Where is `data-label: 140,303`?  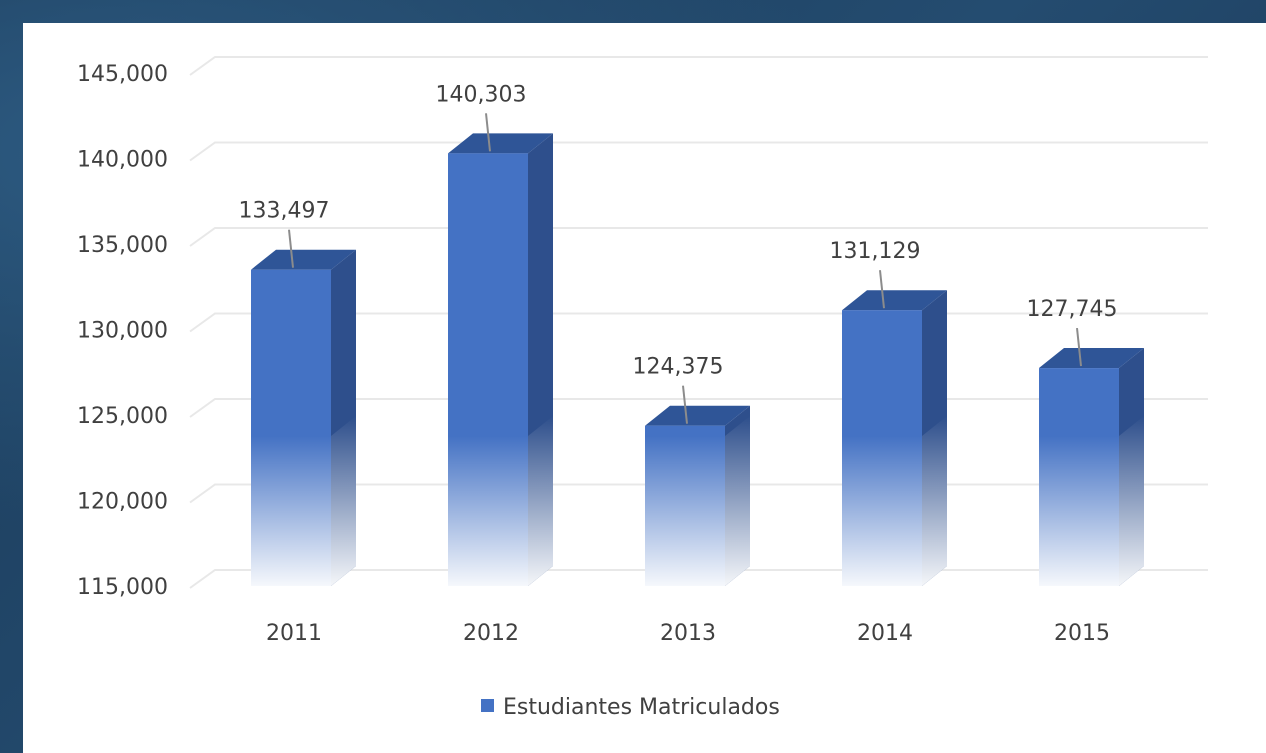
data-label: 140,303 is located at coordinates (481, 94).